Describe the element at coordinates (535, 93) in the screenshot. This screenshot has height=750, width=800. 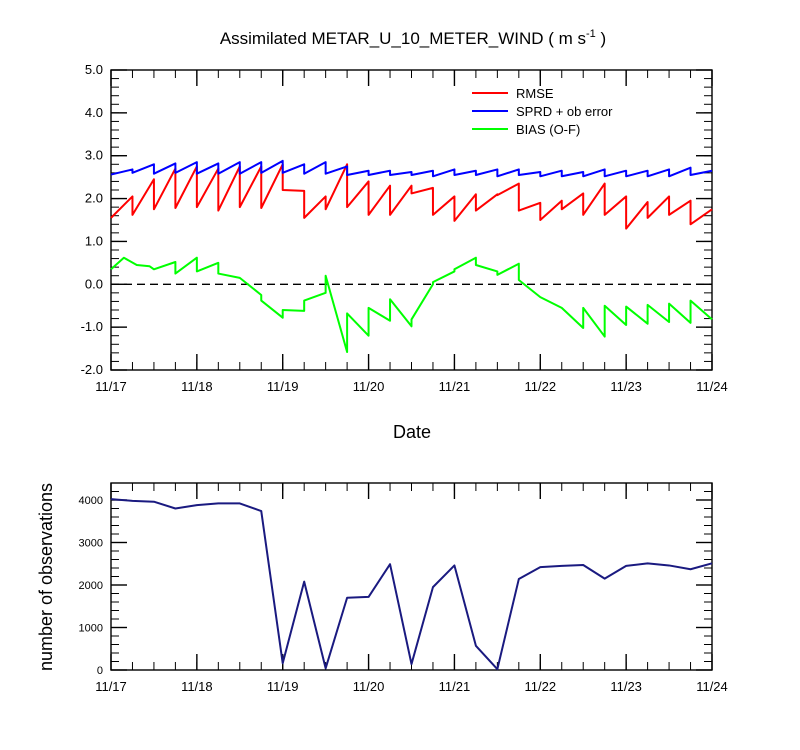
I see `legend-label: RMSE` at that location.